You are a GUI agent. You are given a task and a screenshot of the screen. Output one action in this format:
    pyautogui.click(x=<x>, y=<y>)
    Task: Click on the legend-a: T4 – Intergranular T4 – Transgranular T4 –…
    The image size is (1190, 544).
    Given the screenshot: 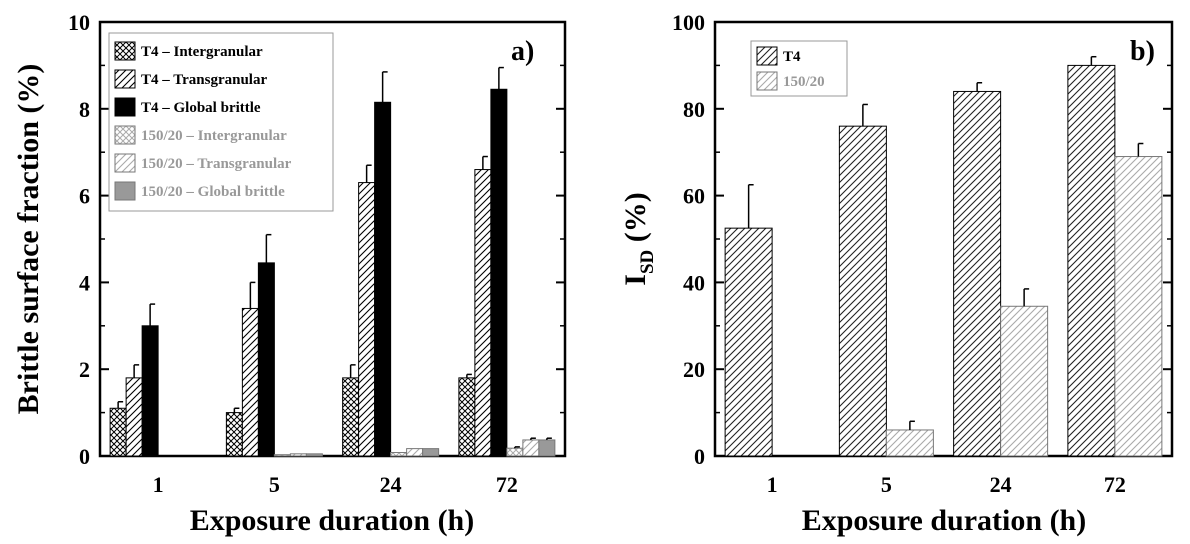 What is the action you would take?
    pyautogui.click(x=221, y=122)
    